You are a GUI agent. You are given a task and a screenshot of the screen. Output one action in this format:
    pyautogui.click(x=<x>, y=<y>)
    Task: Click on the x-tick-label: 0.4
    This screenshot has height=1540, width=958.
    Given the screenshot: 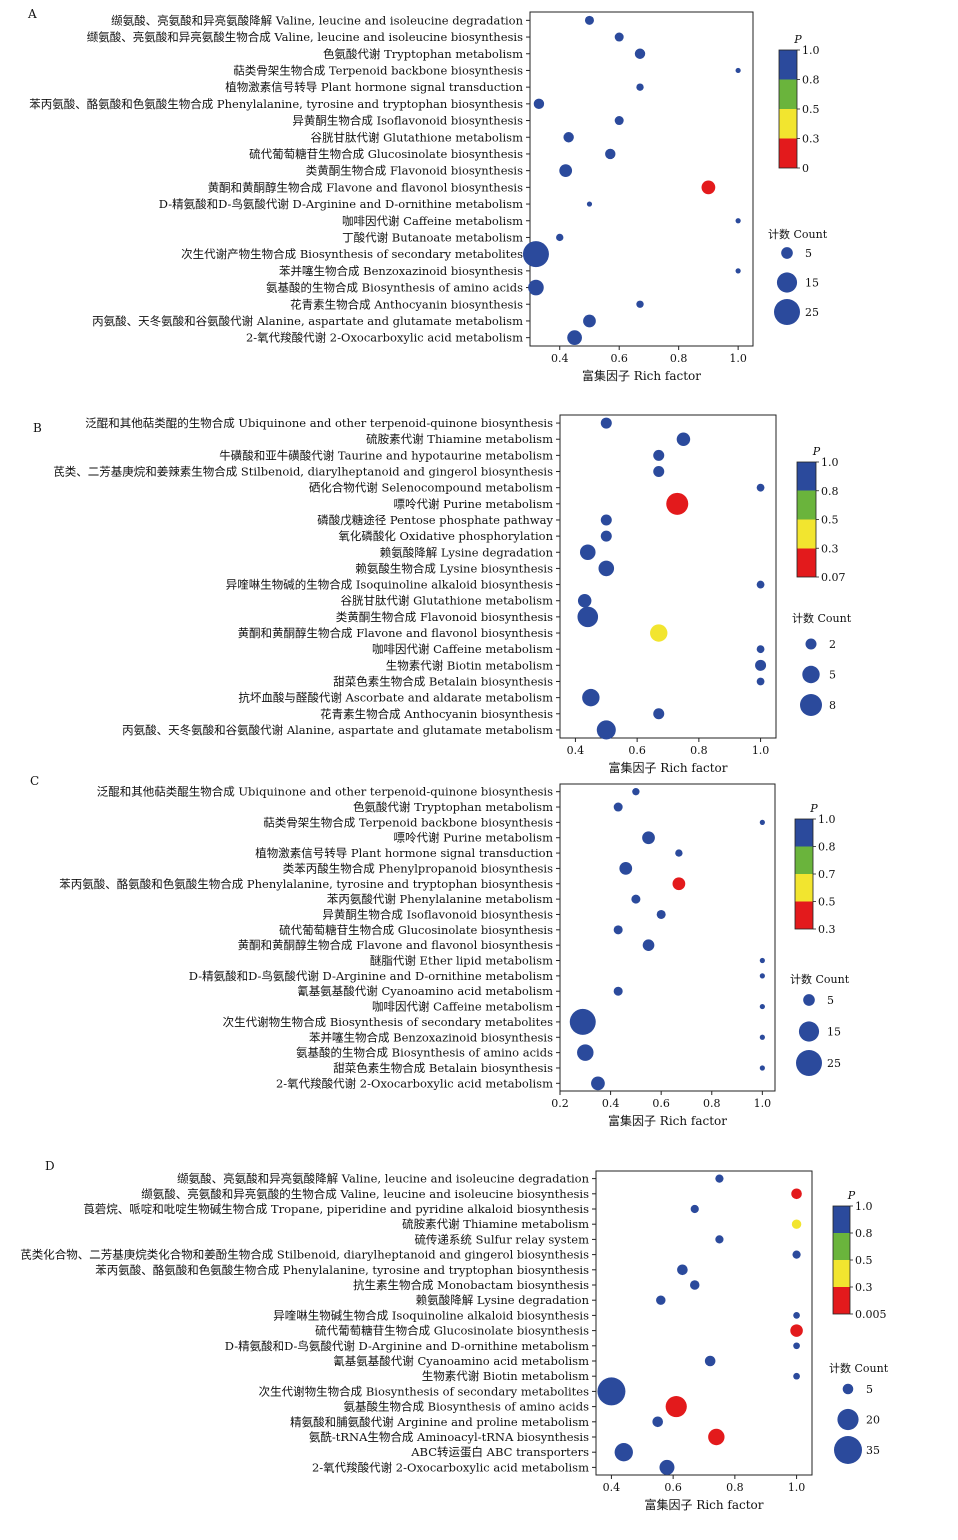 What is the action you would take?
    pyautogui.click(x=611, y=1103)
    